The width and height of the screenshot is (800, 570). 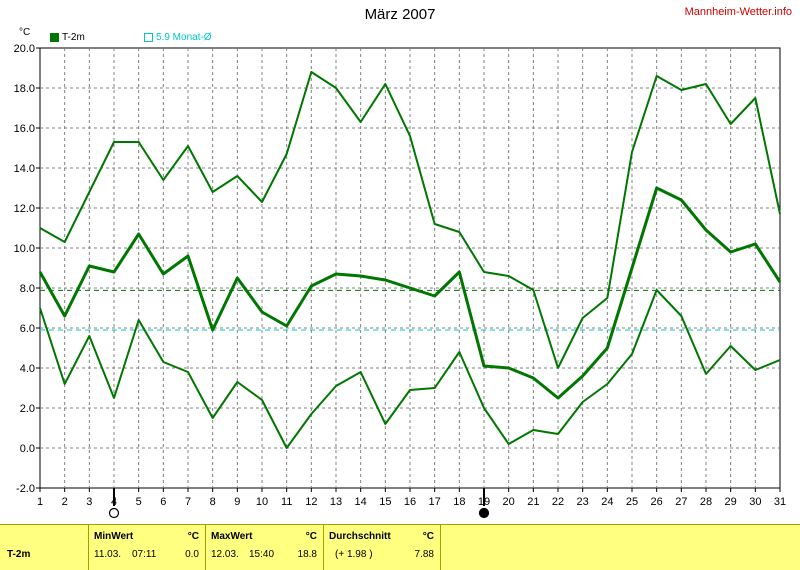 I want to click on y-tick-label: 12.0, so click(x=24, y=209).